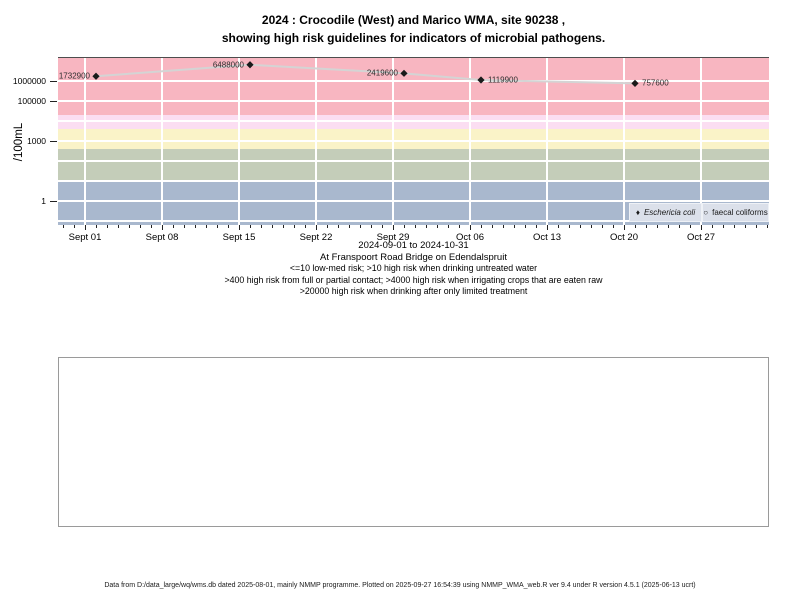 The image size is (800, 600). Describe the element at coordinates (637, 212) in the screenshot. I see `filled-diamond-marker-icon: ♦` at that location.